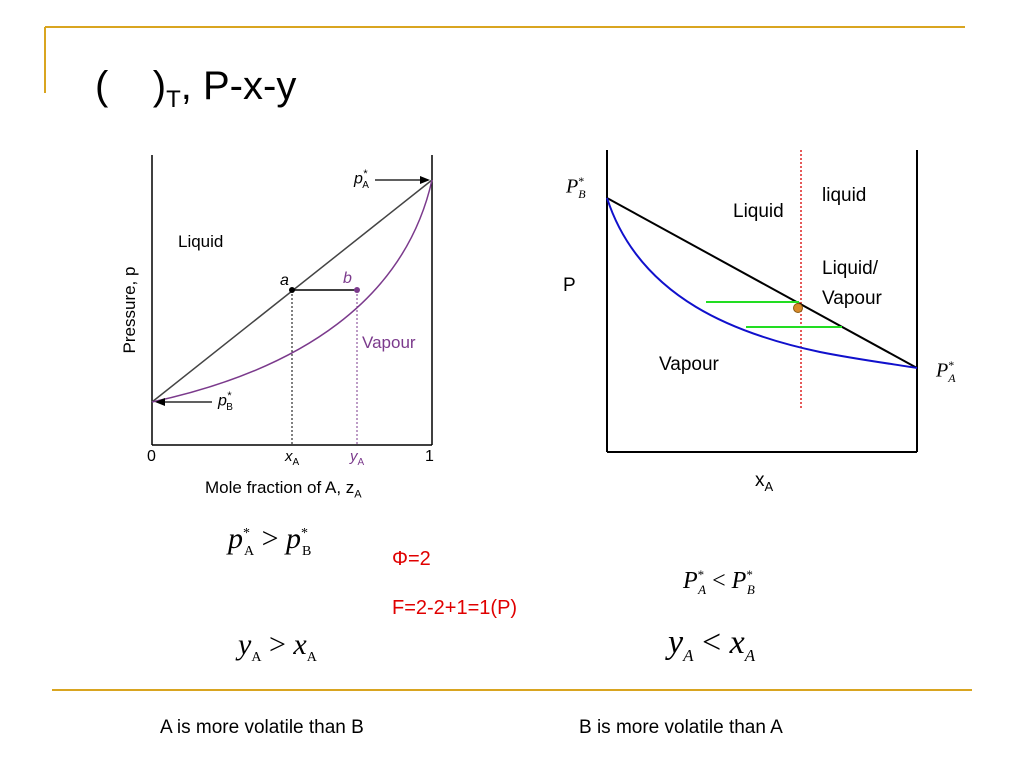 This screenshot has width=1024, height=768. I want to click on pb-arrowhead, so click(160, 402).